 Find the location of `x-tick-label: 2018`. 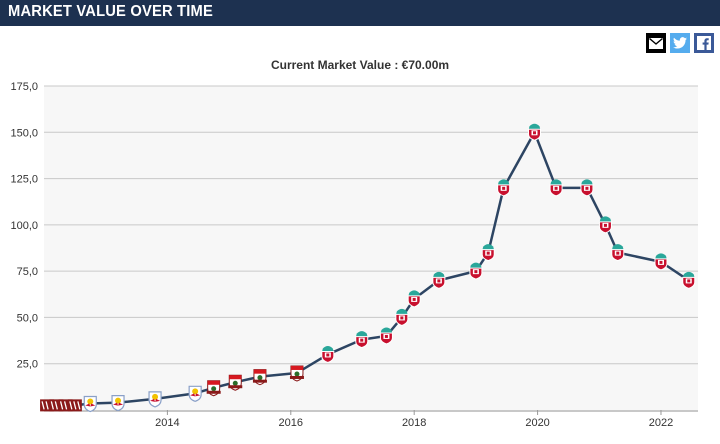

x-tick-label: 2018 is located at coordinates (414, 423).